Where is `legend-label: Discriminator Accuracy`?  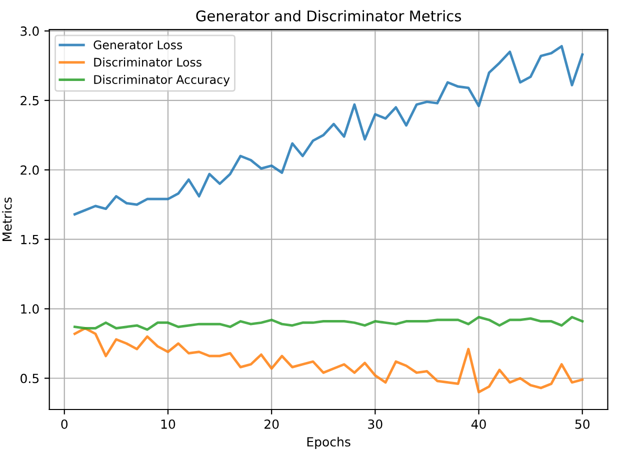
legend-label: Discriminator Accuracy is located at coordinates (162, 80).